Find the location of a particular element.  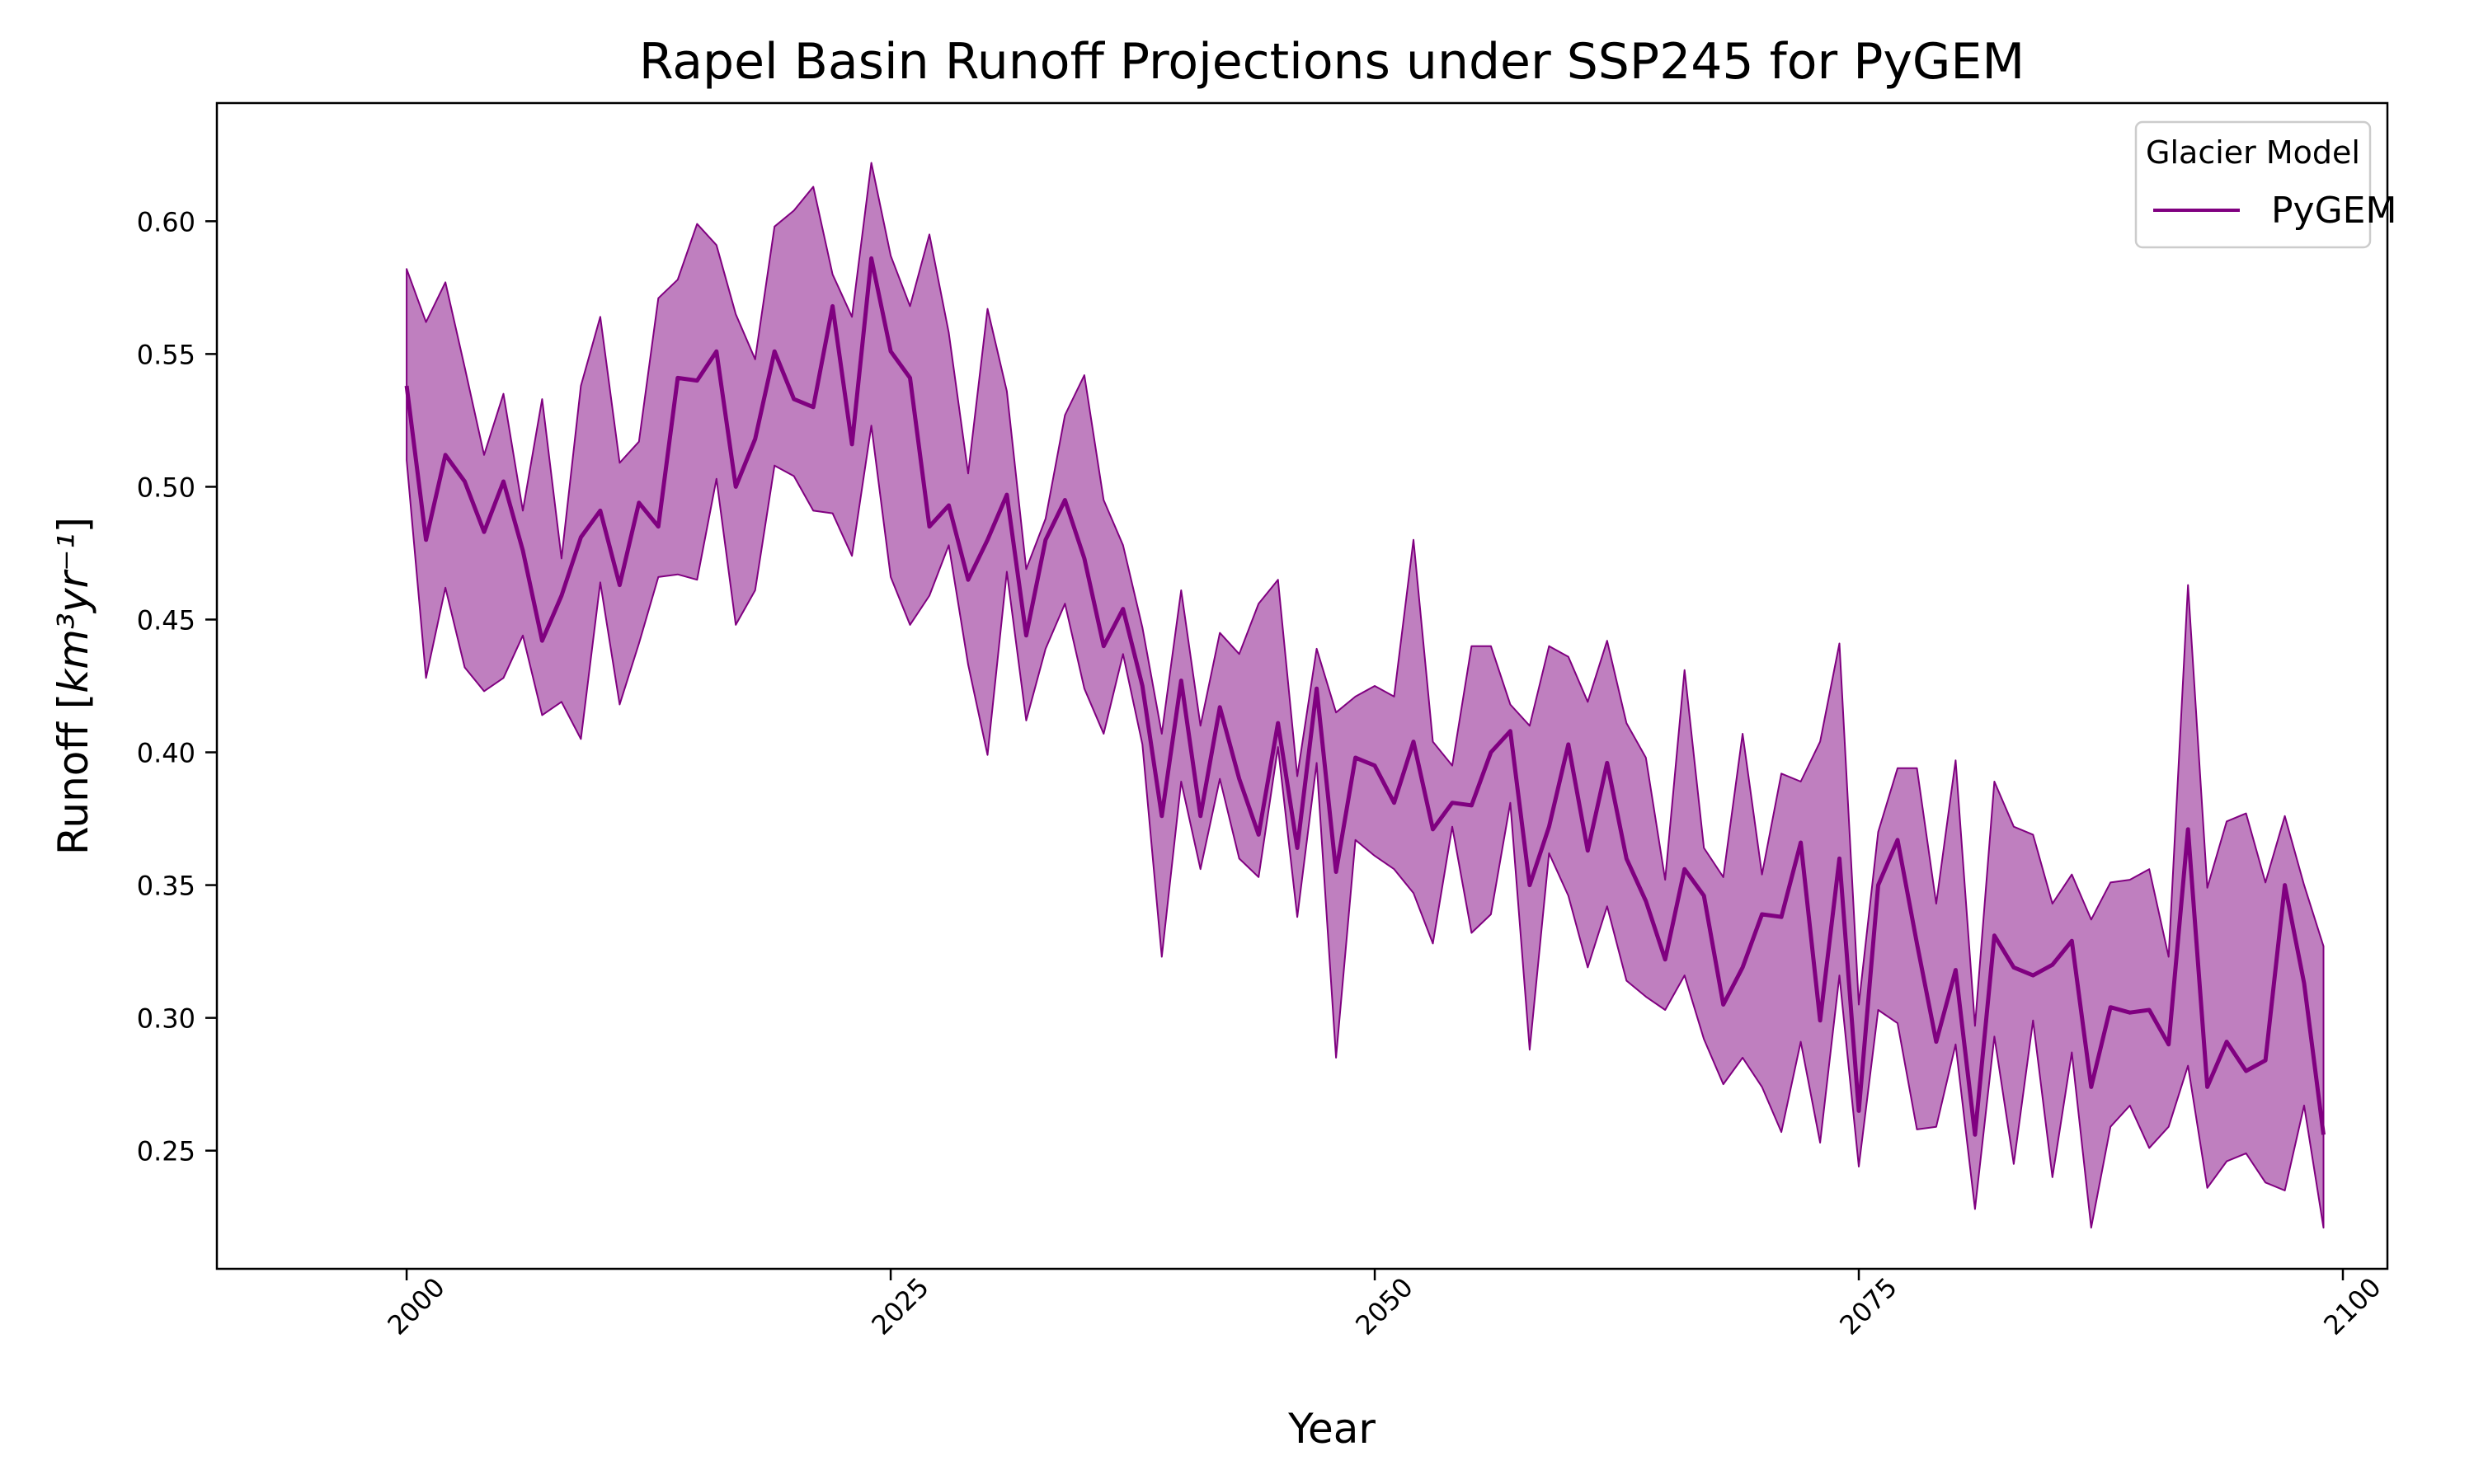

y-tick-label: 0.40 is located at coordinates (166, 753).